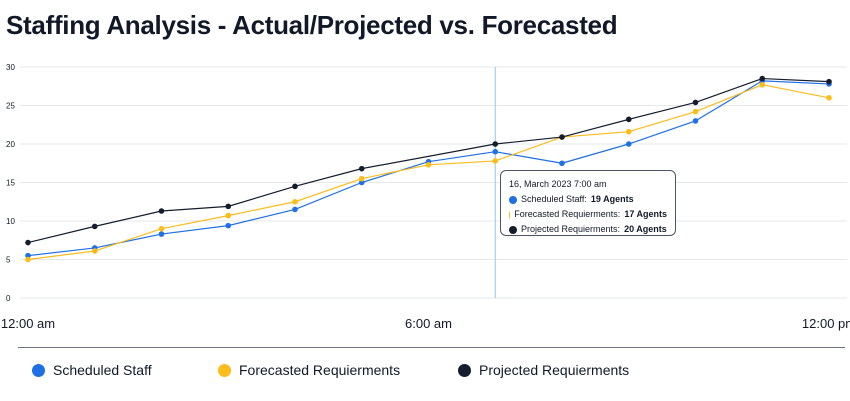 This screenshot has width=850, height=401. I want to click on tooltip-row-projected: Projected Requierments: 20 Agents, so click(588, 229).